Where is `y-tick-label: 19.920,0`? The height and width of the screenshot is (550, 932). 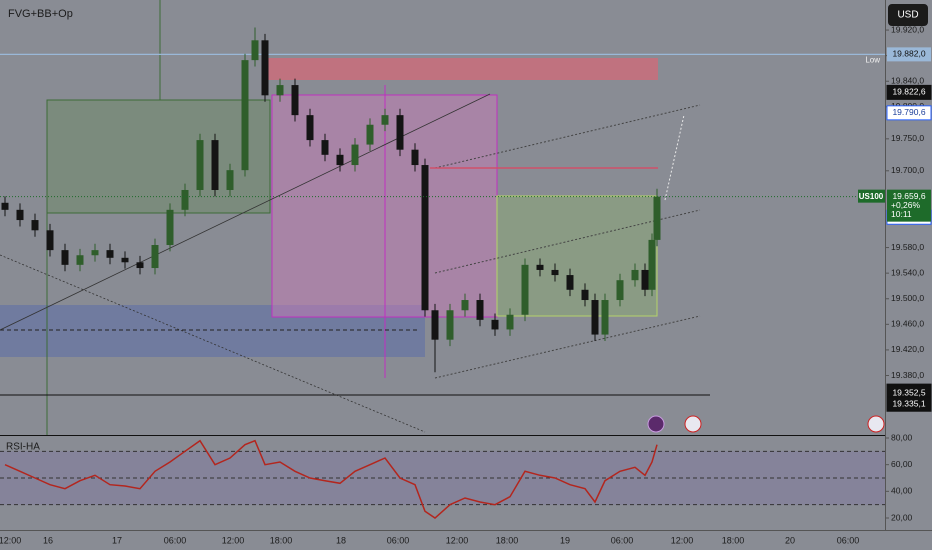 y-tick-label: 19.920,0 is located at coordinates (907, 29).